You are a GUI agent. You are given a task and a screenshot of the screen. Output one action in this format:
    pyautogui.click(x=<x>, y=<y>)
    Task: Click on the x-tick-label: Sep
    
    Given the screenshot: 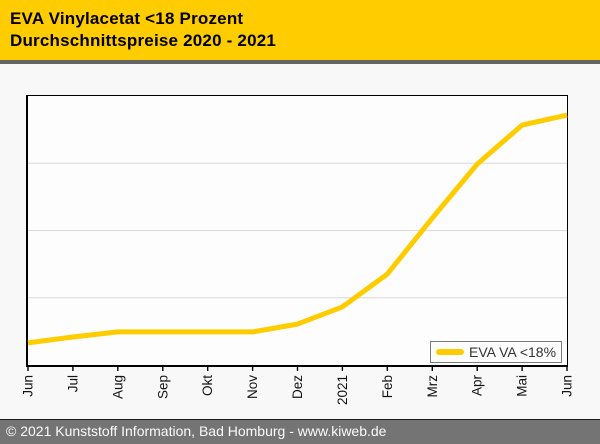 What is the action you would take?
    pyautogui.click(x=162, y=387)
    